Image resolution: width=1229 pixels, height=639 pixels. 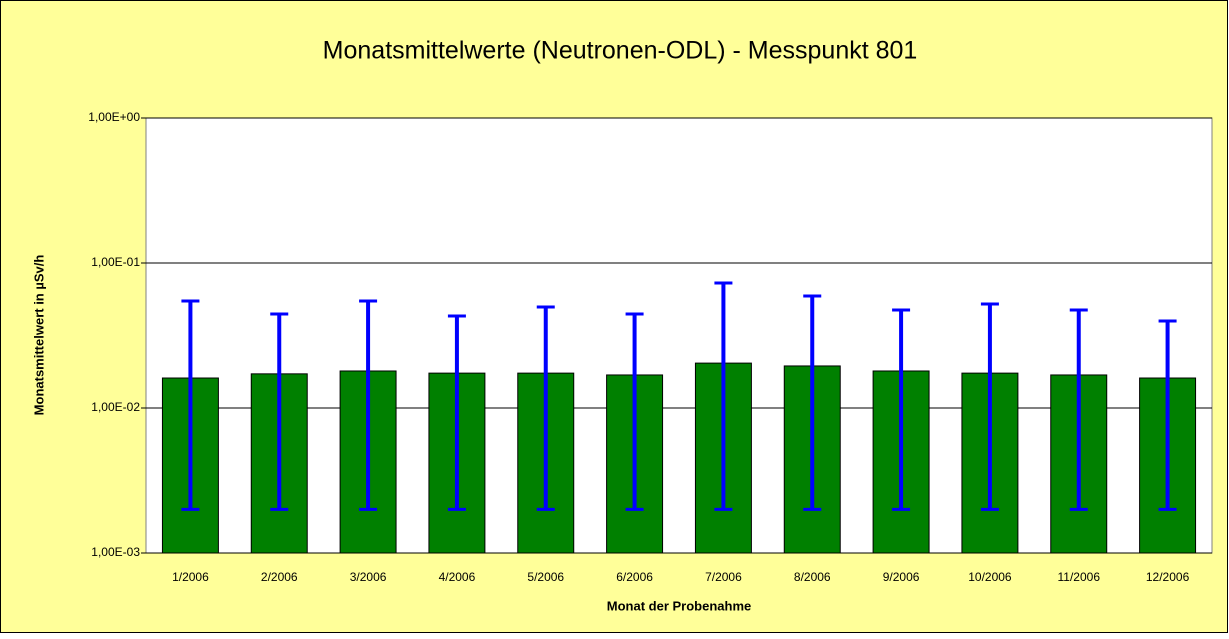 I want to click on y-tick-label: 1,00E-02, so click(x=115, y=407).